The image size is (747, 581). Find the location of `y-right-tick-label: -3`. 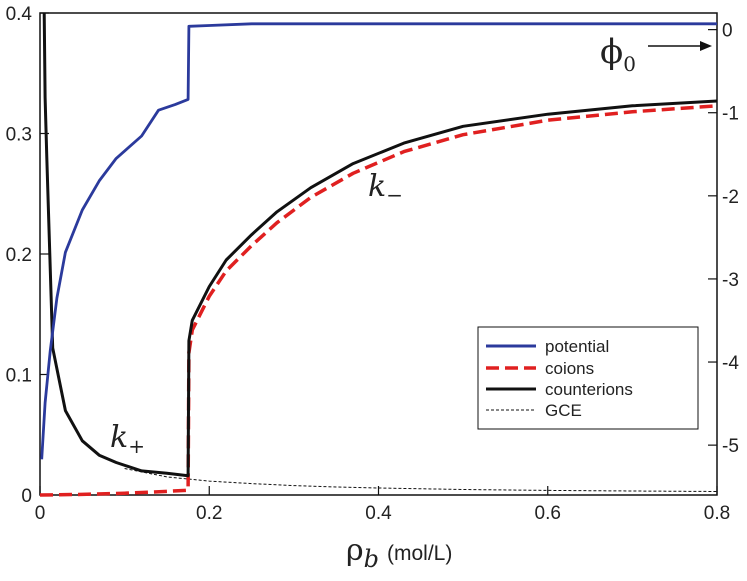

y-right-tick-label: -3 is located at coordinates (730, 280).